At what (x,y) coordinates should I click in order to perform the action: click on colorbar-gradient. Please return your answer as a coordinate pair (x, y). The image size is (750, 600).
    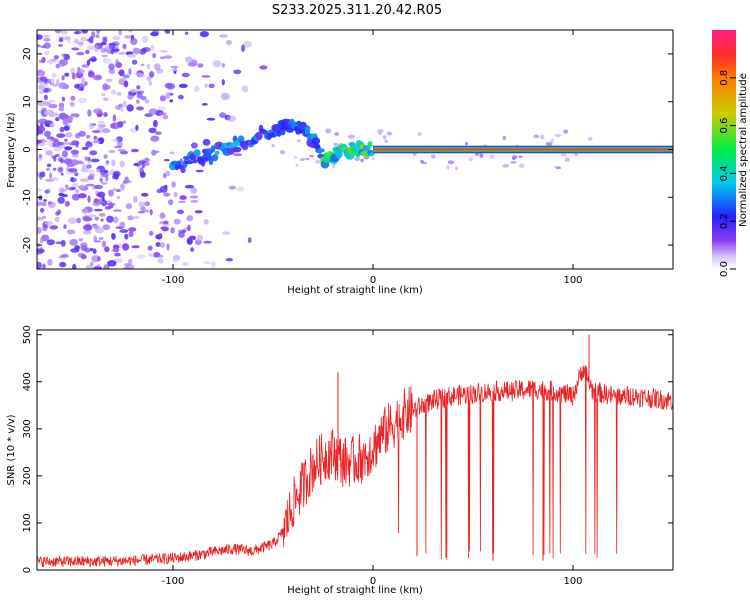
    Looking at the image, I should click on (724, 149).